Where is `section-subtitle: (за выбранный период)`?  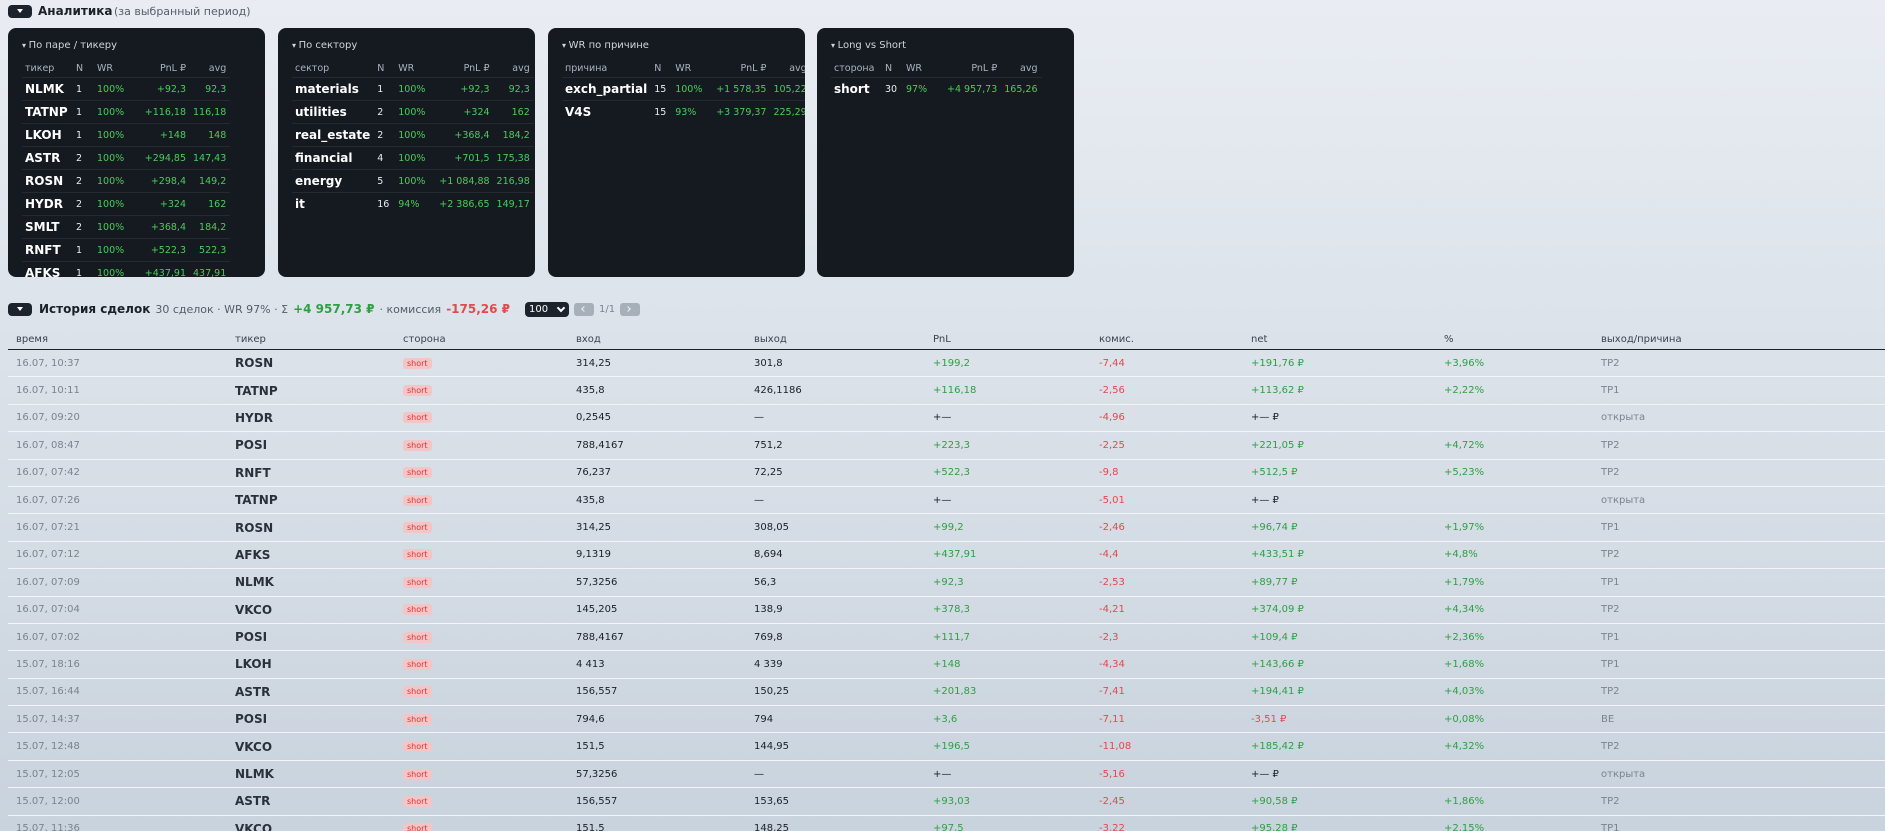
section-subtitle: (за выбранный период) is located at coordinates (182, 11).